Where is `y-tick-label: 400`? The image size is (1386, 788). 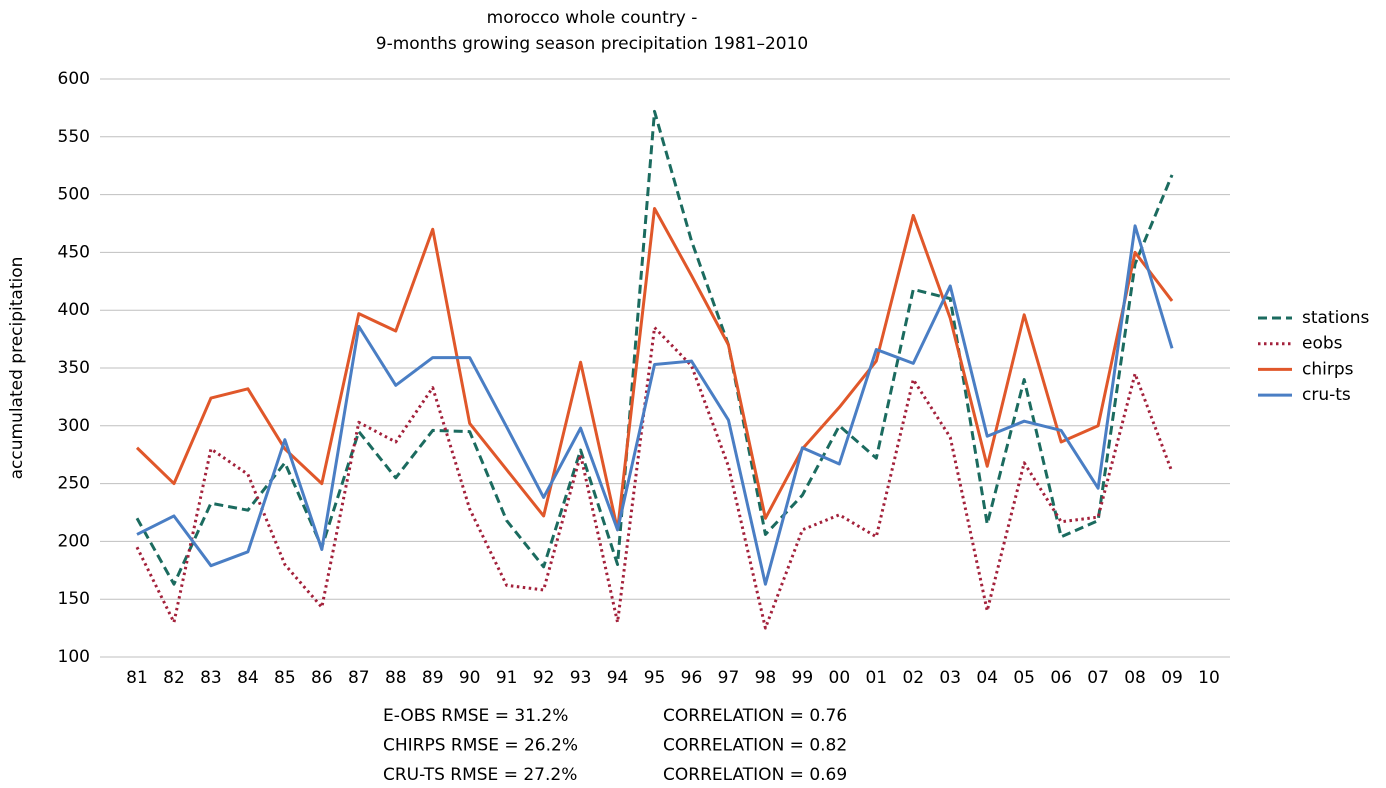 y-tick-label: 400 is located at coordinates (74, 310).